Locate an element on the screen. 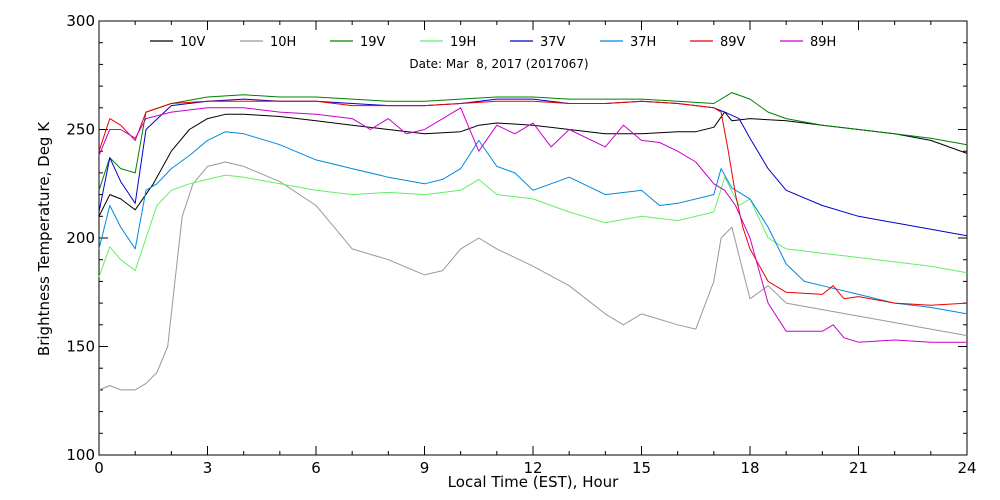  legend-label-19v: 19V is located at coordinates (373, 42).